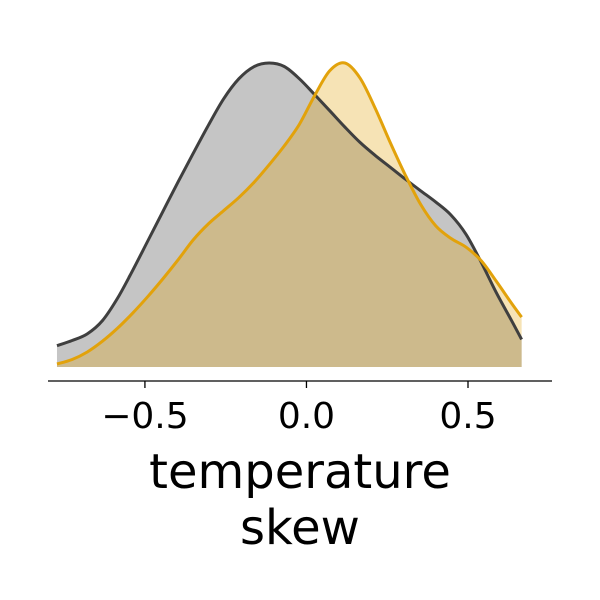  I want to click on x-axis-title-line-2: skew, so click(300, 528).